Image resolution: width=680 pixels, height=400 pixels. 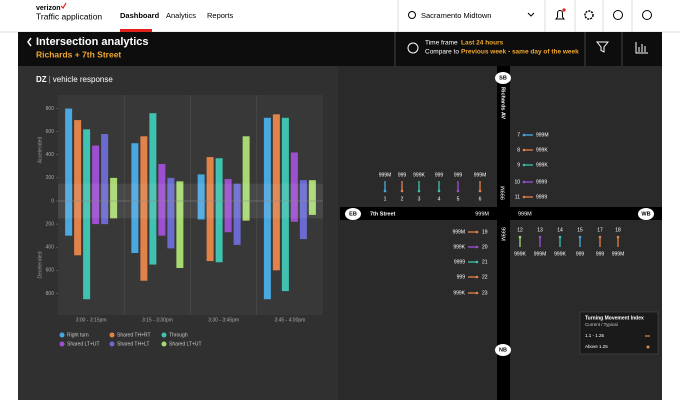 What do you see at coordinates (520, 230) in the screenshot?
I see `movement-id: 12` at bounding box center [520, 230].